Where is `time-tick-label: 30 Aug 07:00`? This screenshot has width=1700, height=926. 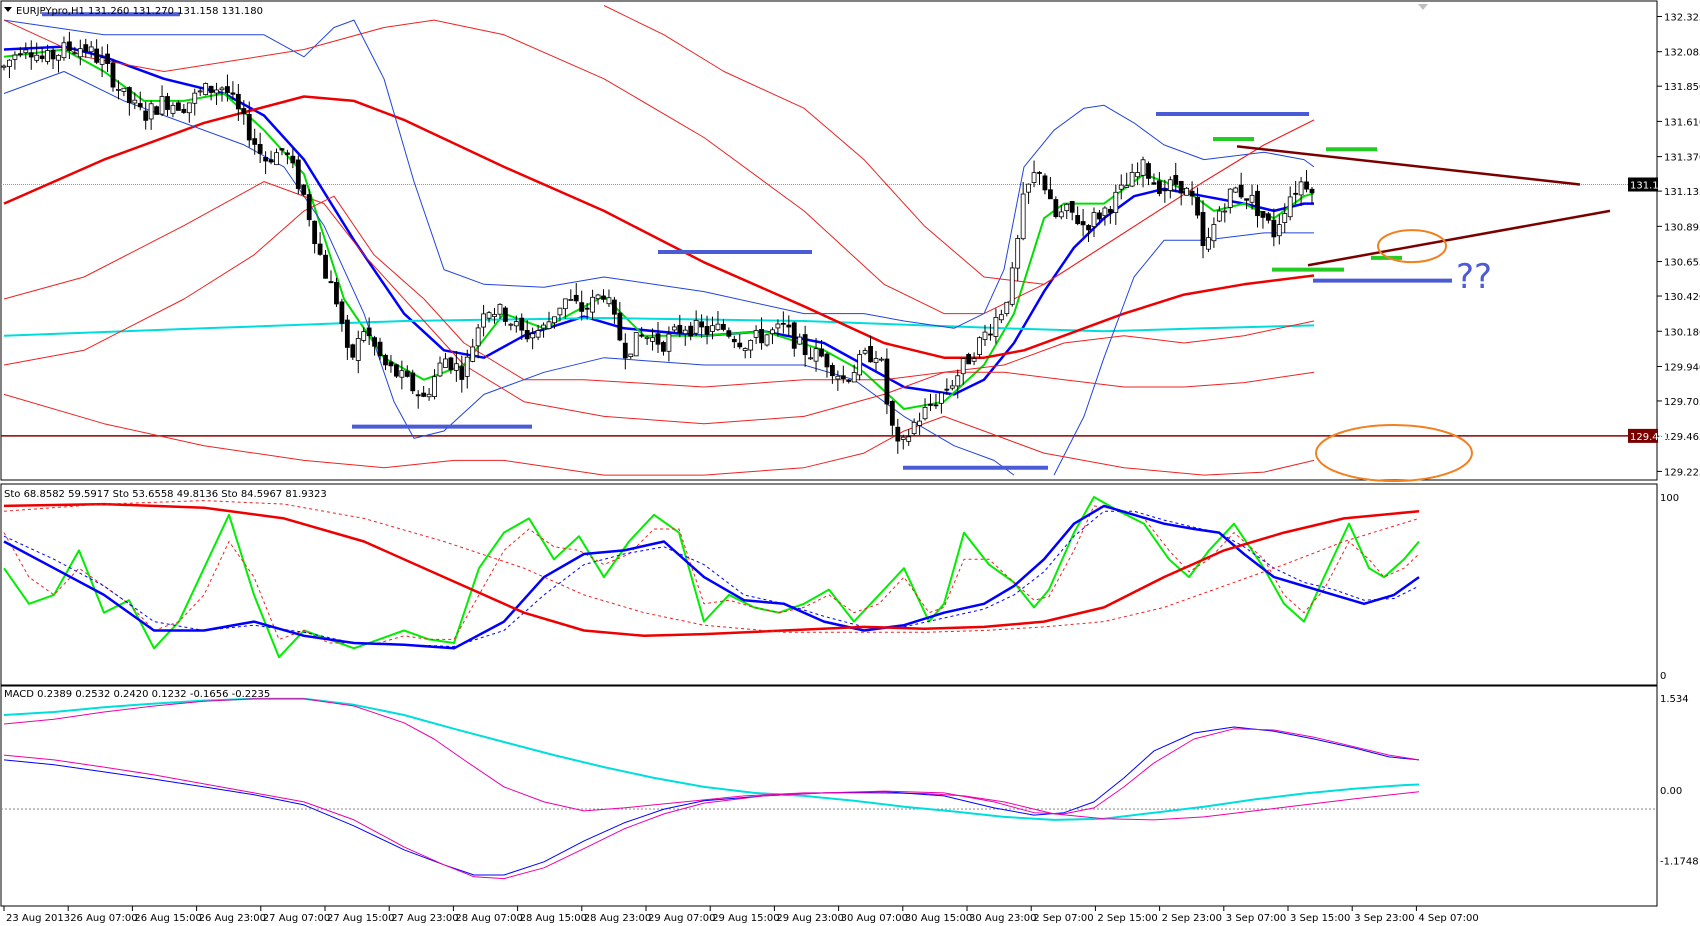 time-tick-label: 30 Aug 07:00 is located at coordinates (874, 918).